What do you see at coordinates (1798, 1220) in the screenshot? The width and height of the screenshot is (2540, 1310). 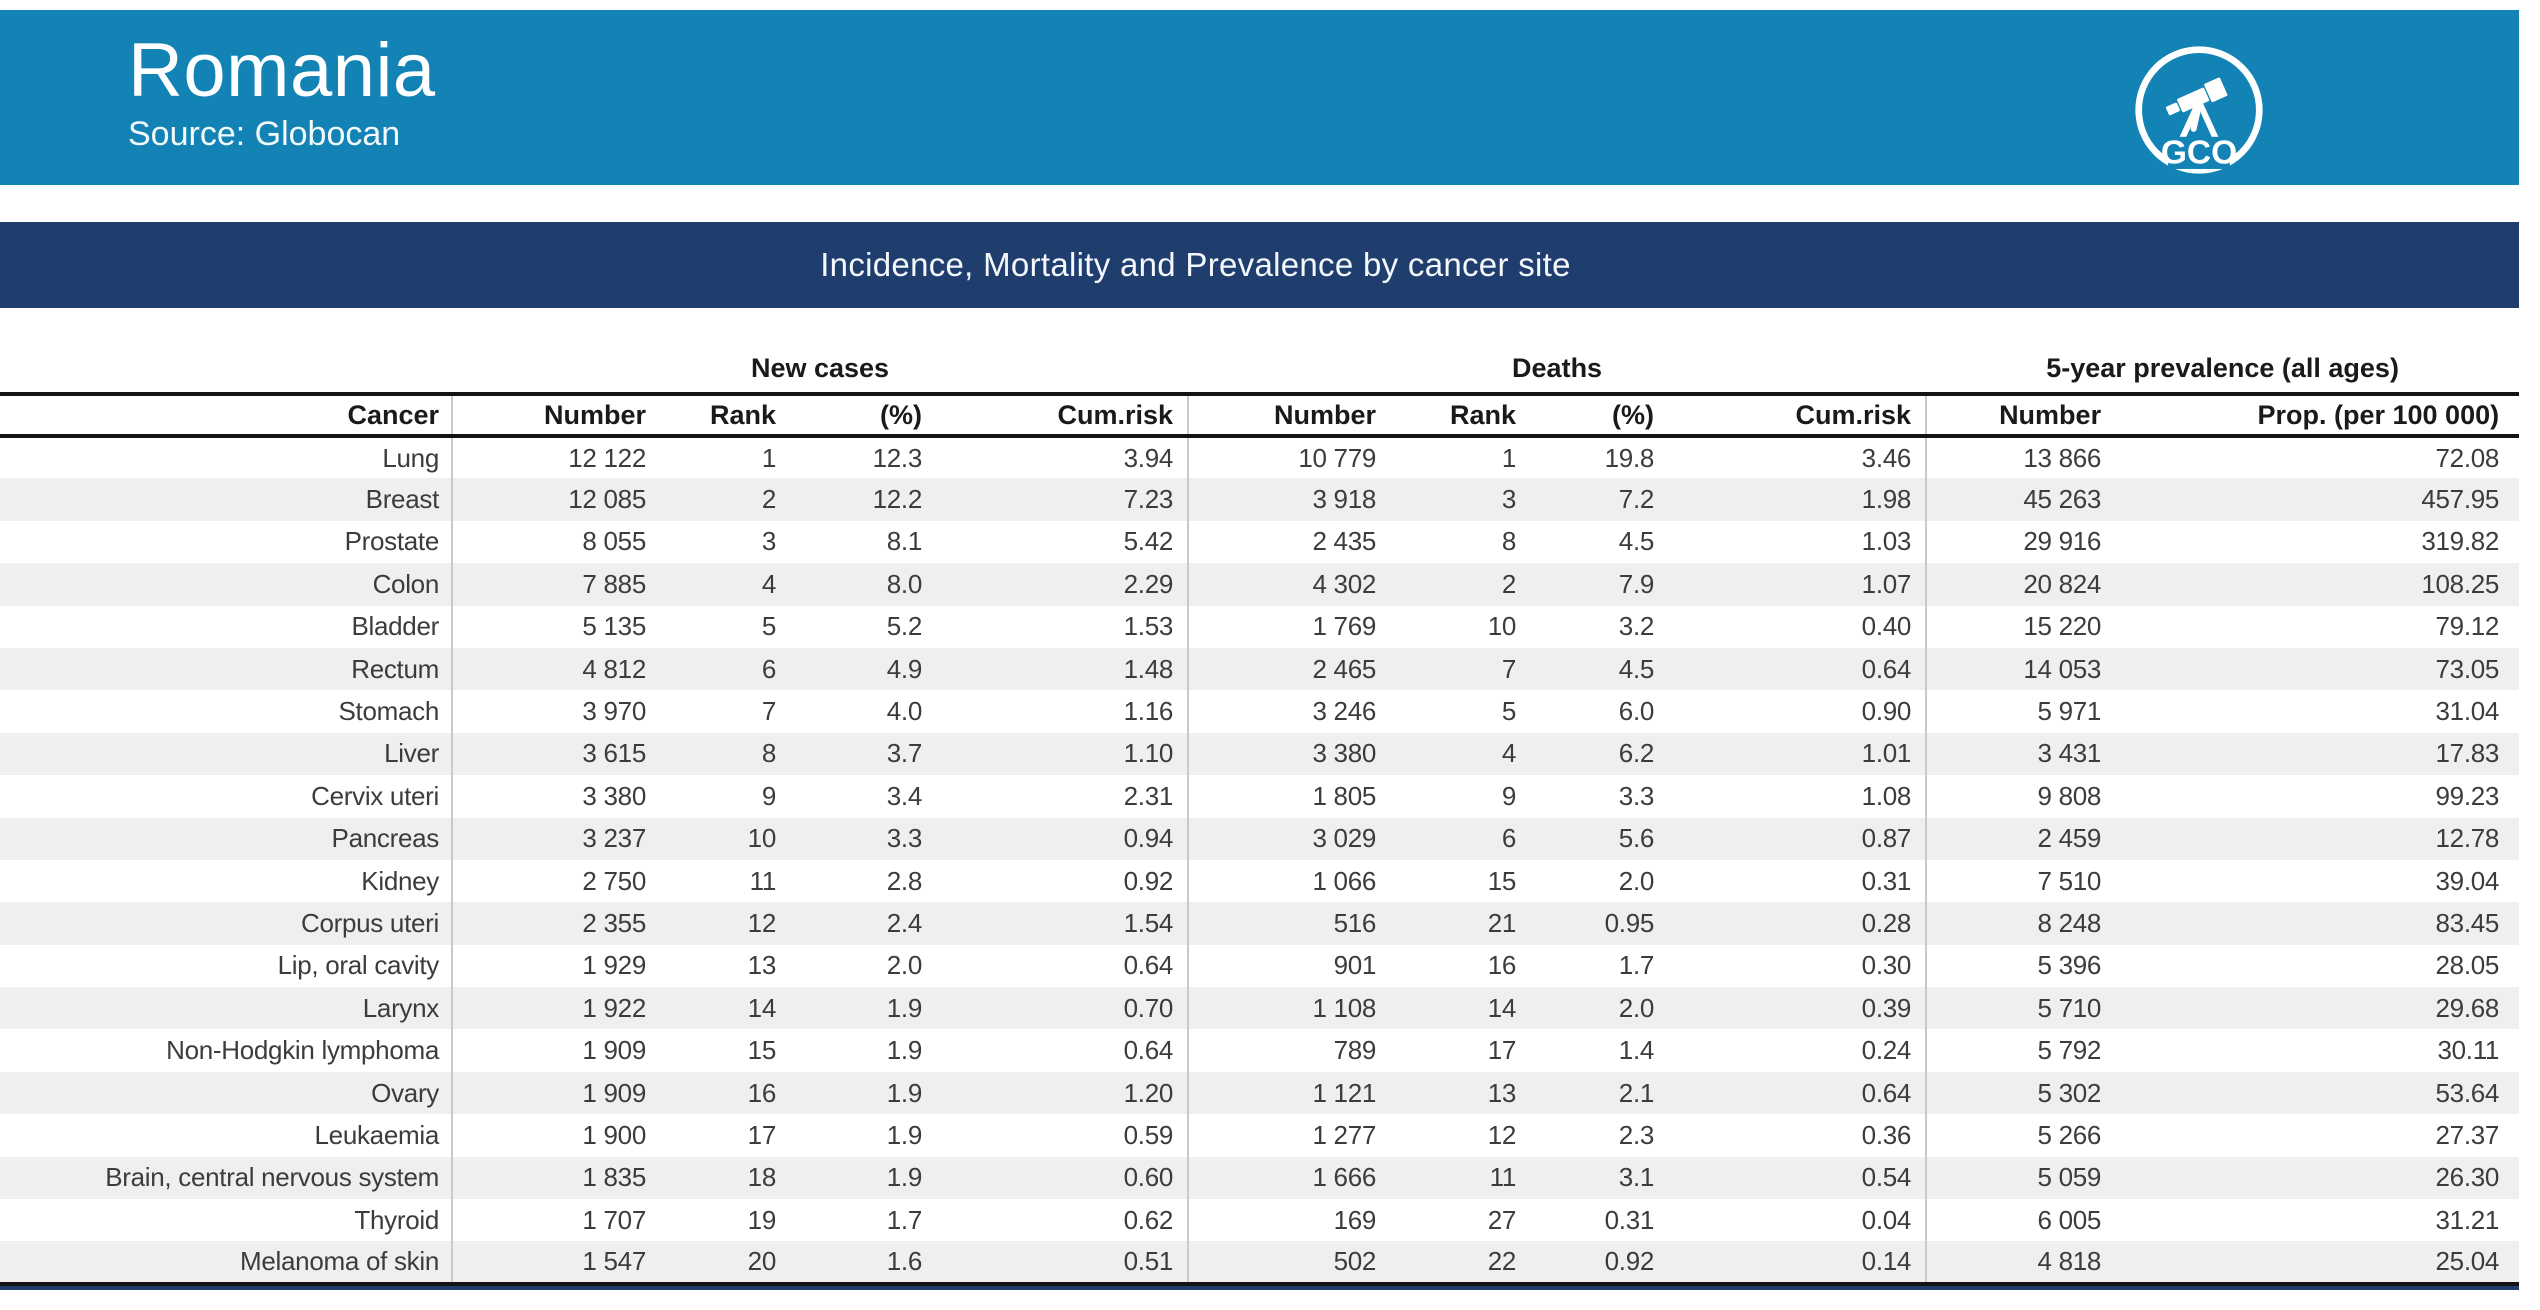 I see `deaths-cumrisk-cell: 0.04` at bounding box center [1798, 1220].